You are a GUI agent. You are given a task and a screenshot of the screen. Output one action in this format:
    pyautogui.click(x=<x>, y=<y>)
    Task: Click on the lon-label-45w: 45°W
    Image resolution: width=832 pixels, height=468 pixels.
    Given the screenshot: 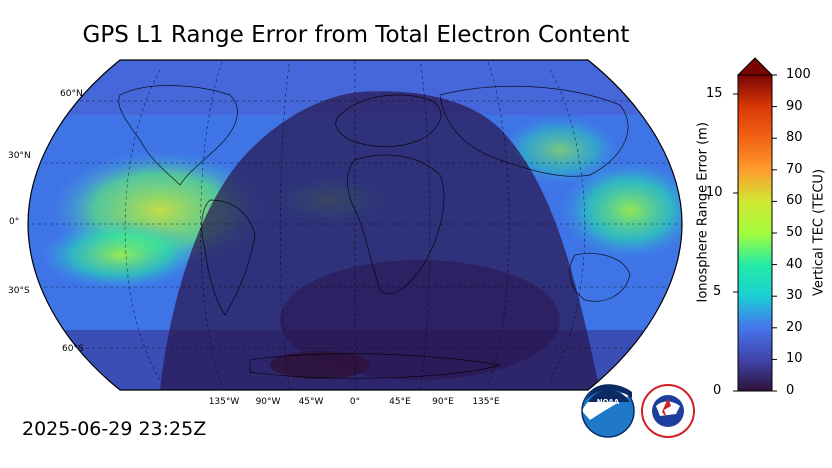 What is the action you would take?
    pyautogui.click(x=311, y=402)
    